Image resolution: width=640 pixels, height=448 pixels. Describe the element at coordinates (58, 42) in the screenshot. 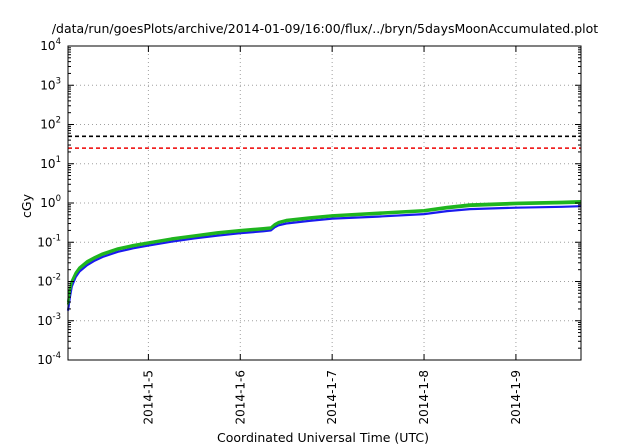

I see `y-tick-exponent: 4` at that location.